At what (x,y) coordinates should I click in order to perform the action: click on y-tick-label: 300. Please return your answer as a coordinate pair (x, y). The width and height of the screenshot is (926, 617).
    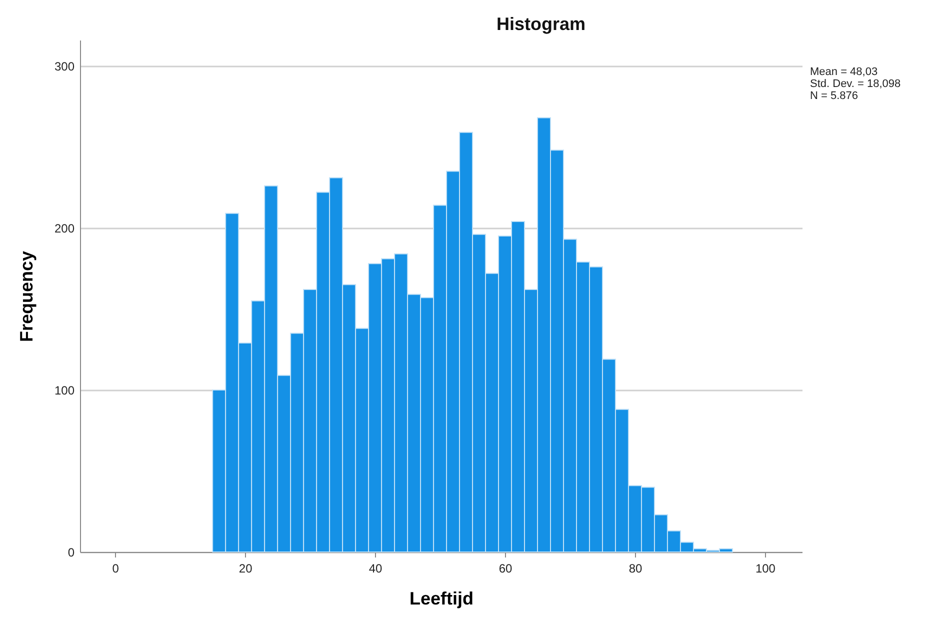
    Looking at the image, I should click on (64, 66).